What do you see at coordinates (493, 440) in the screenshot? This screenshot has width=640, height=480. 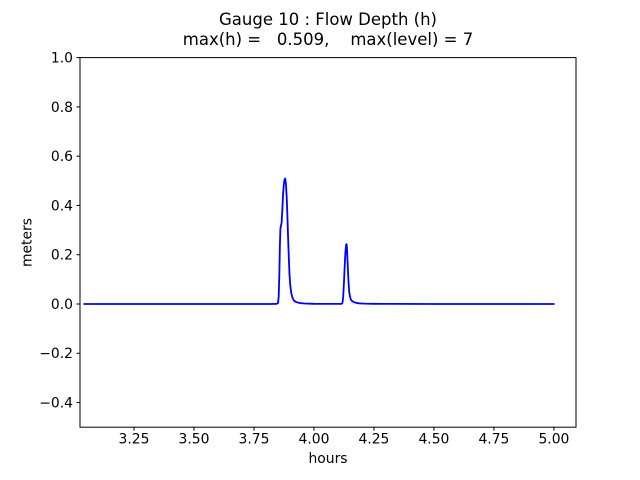 I see `x-tick-label: 4.75` at bounding box center [493, 440].